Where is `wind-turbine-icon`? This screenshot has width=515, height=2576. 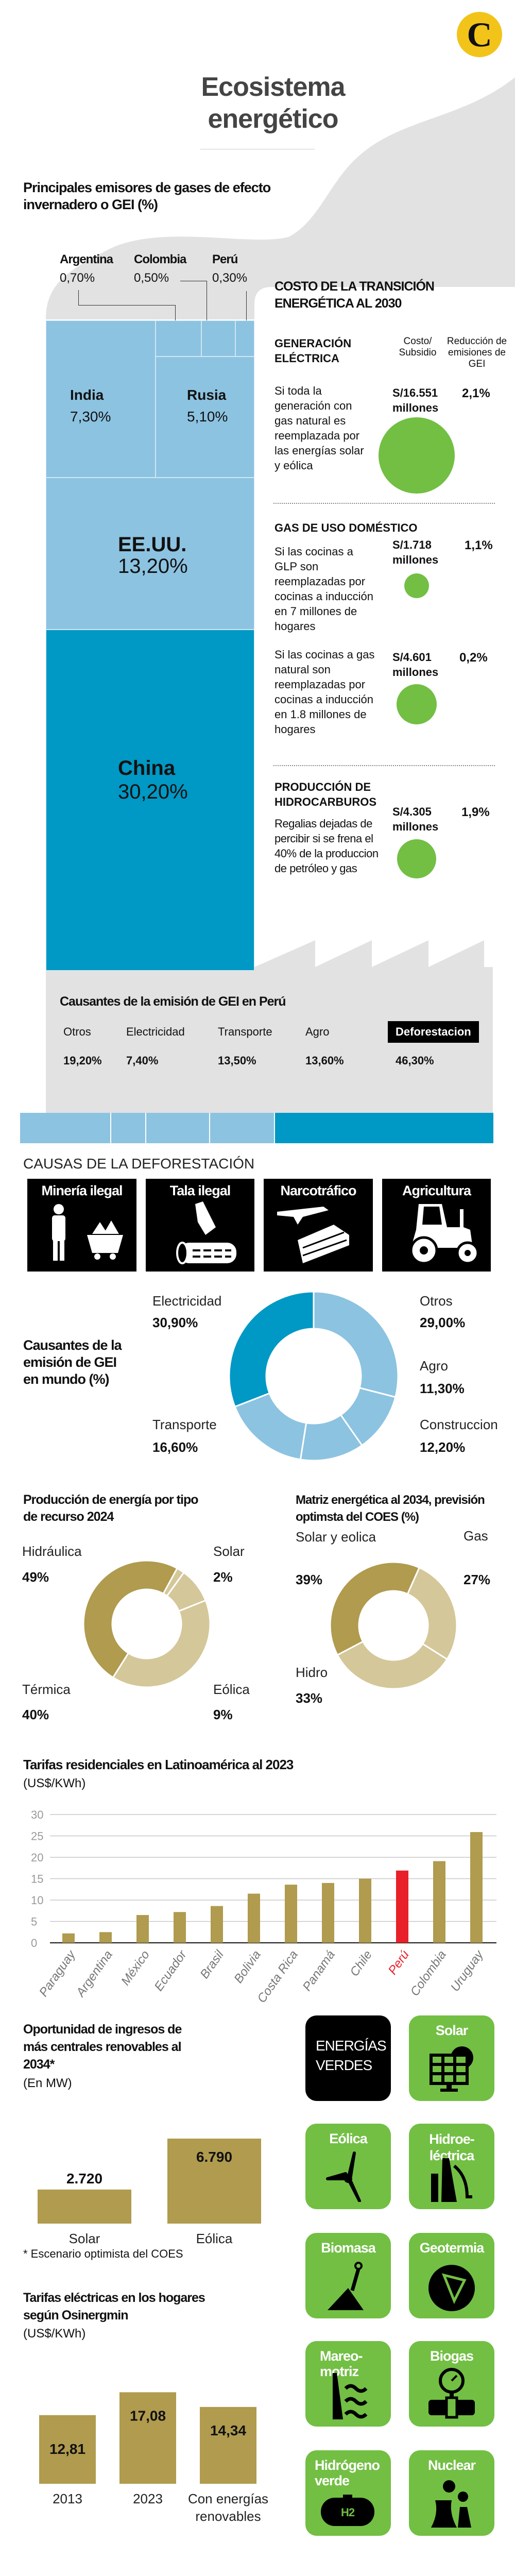
wind-turbine-icon is located at coordinates (343, 2176).